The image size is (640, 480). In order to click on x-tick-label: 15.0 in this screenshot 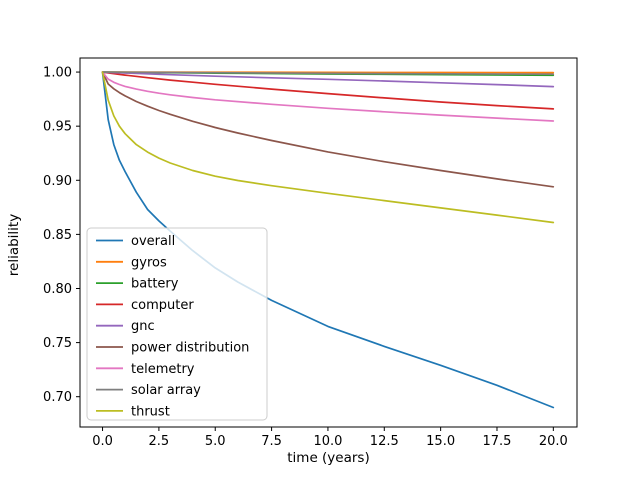, I will do `click(440, 441)`.